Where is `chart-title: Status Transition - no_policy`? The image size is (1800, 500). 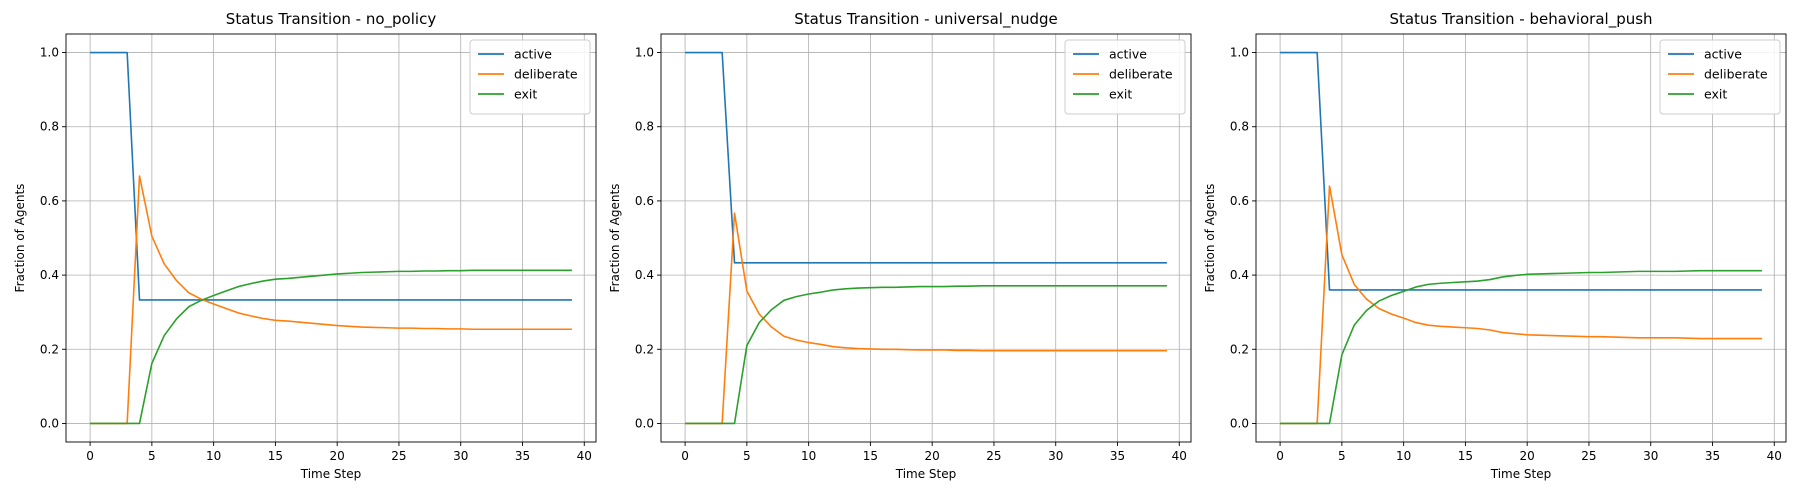
chart-title: Status Transition - no_policy is located at coordinates (331, 19).